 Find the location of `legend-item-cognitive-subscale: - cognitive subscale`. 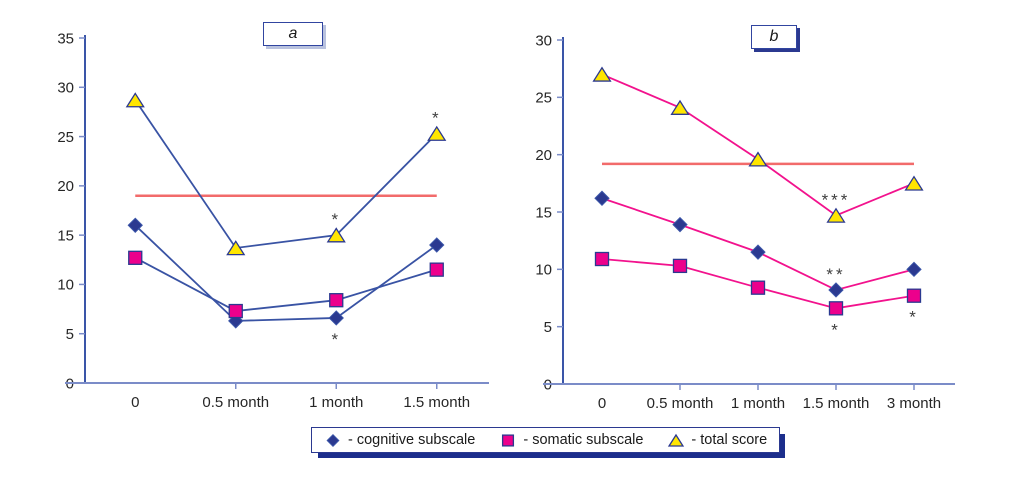

legend-item-cognitive-subscale: - cognitive subscale is located at coordinates (399, 440).